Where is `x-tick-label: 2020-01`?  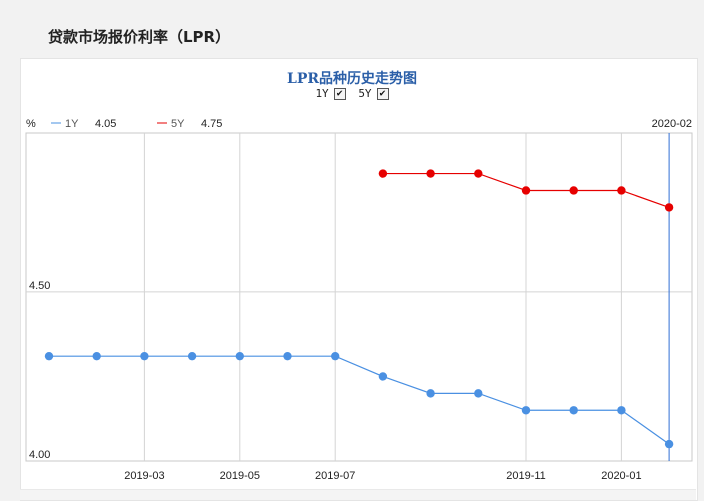 x-tick-label: 2020-01 is located at coordinates (621, 476).